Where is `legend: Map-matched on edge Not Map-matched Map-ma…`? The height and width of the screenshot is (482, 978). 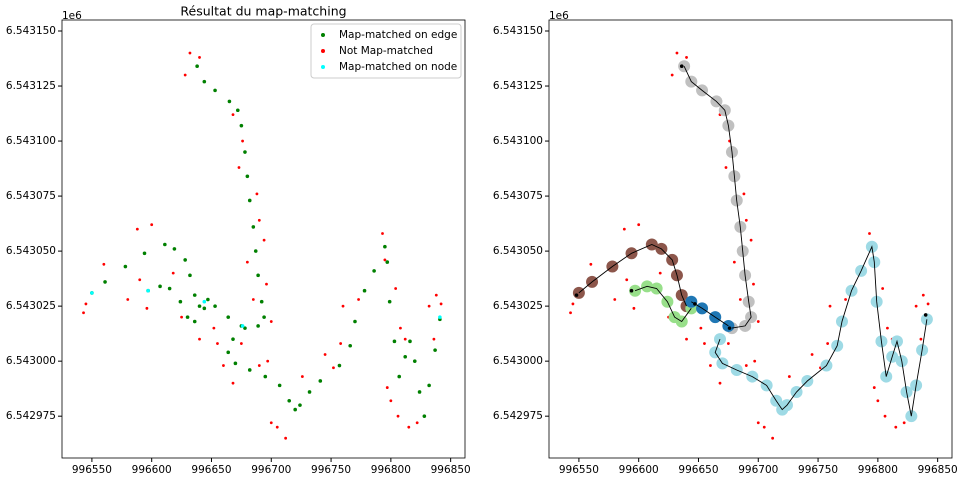
legend: Map-matched on edge Not Map-matched Map-ma… is located at coordinates (386, 51).